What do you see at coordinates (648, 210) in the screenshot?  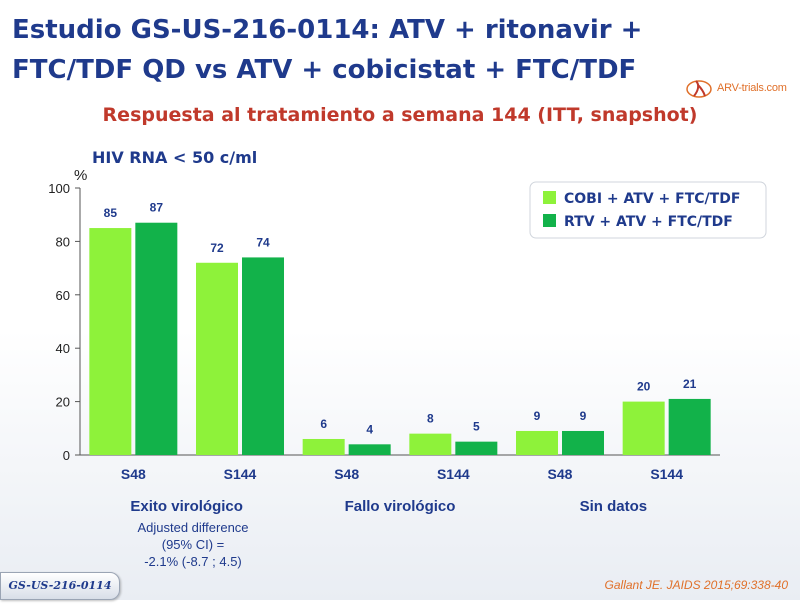 I see `chart-legend: COBI + ATV + FTC/TDF RTV + ATV + FTC/TDF` at bounding box center [648, 210].